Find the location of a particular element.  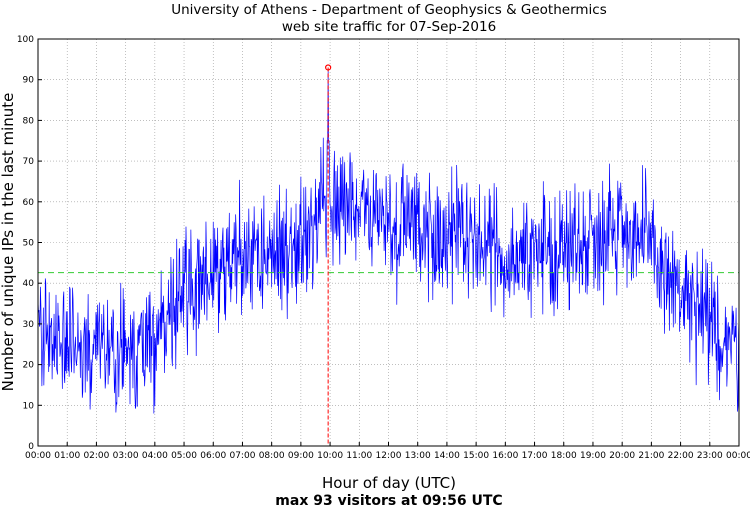

x-tick-label: 14:00 is located at coordinates (447, 456).